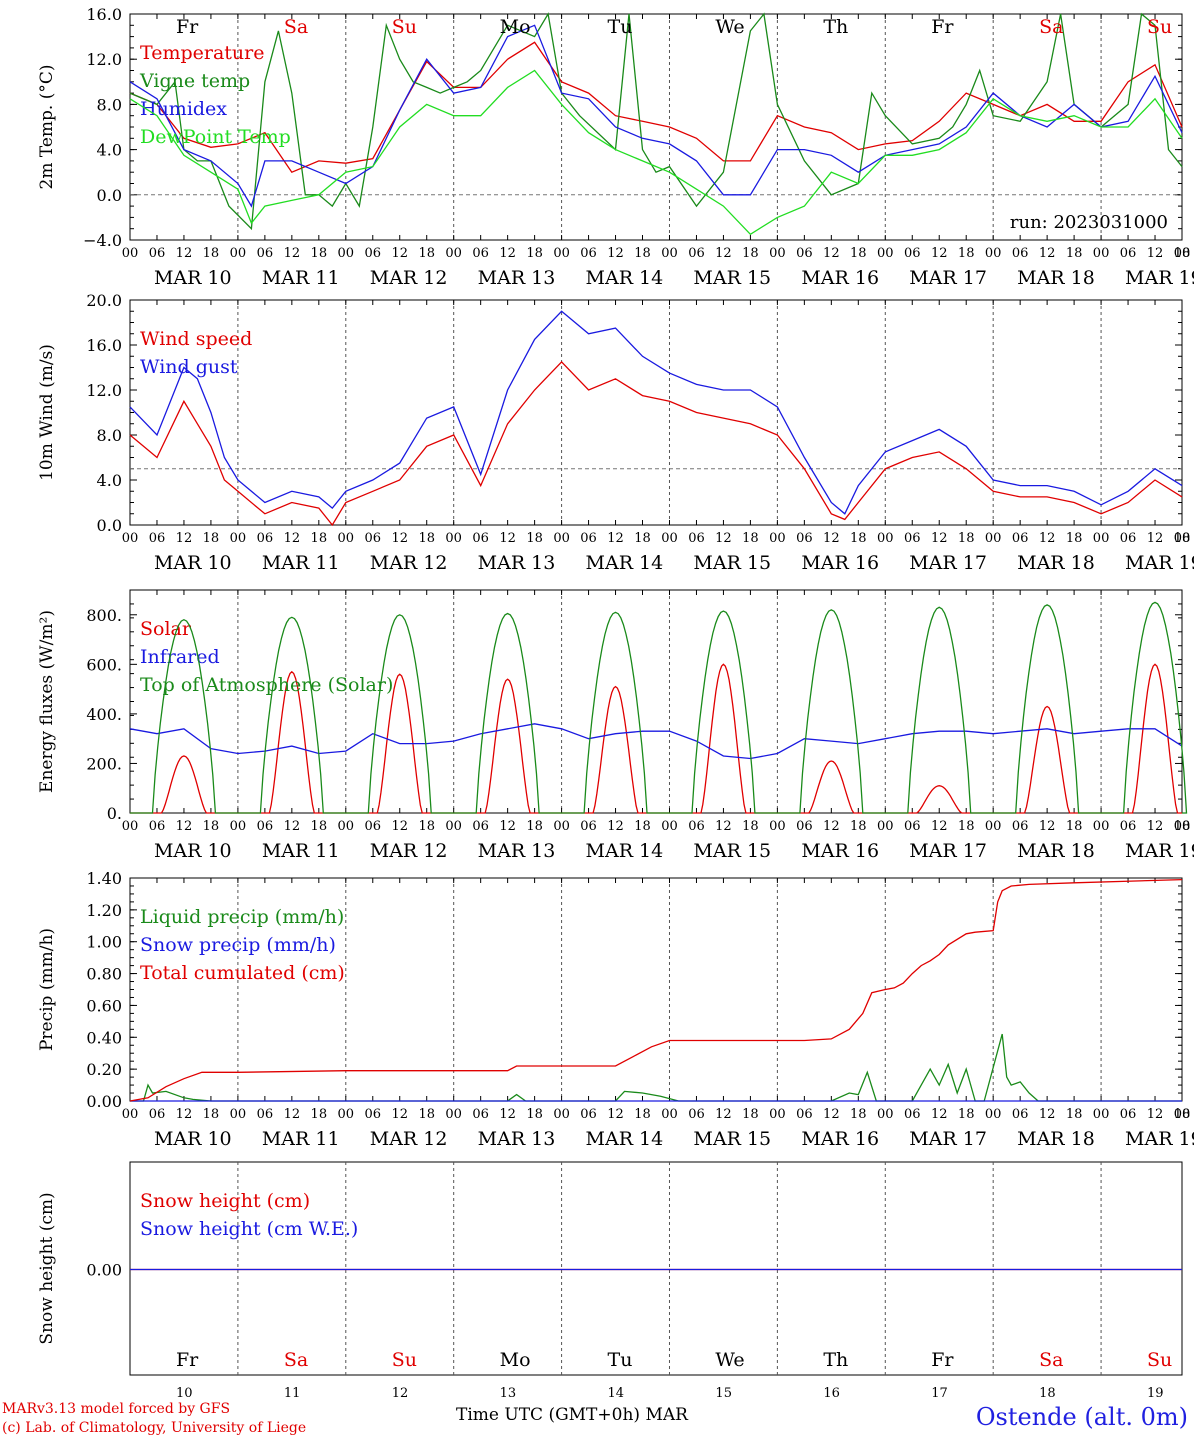  I want to click on series-line-infrared, so click(656, 741).